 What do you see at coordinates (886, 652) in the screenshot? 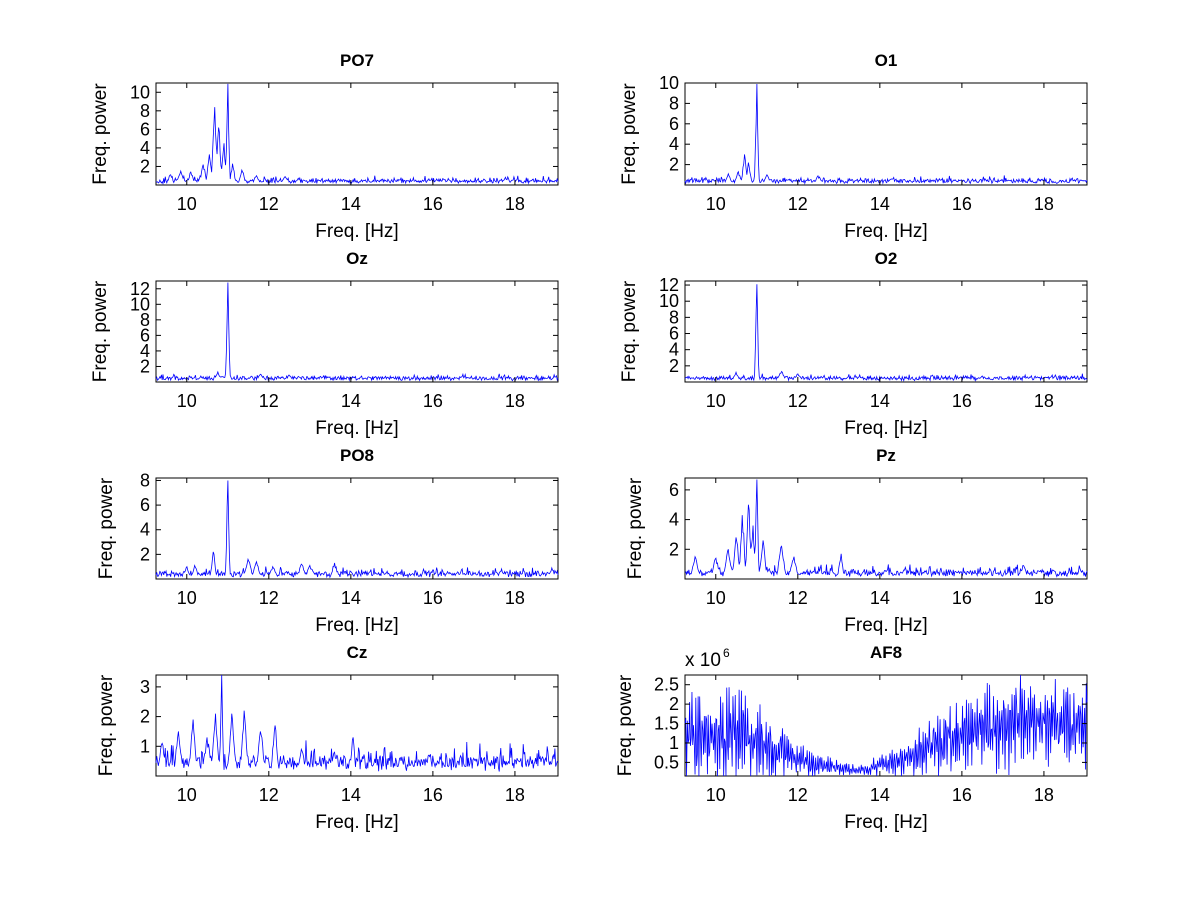
I see `subplot-title: AF8` at bounding box center [886, 652].